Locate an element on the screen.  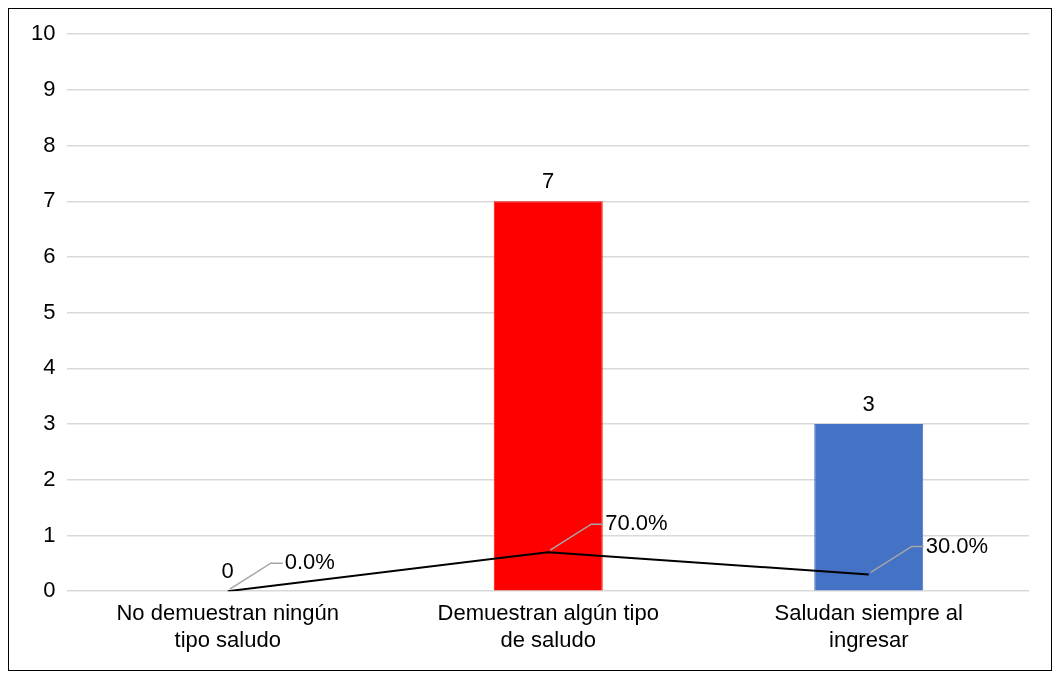
y-tick-label: 10 is located at coordinates (43, 33).